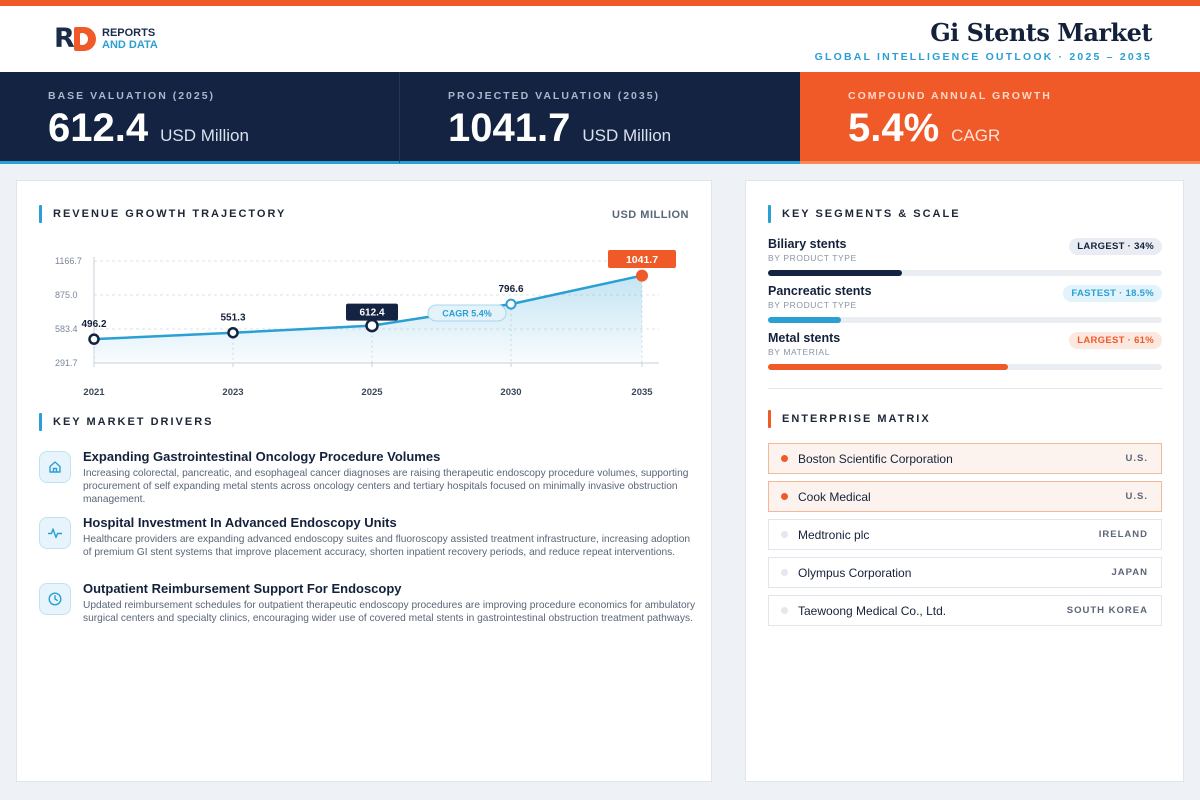  What do you see at coordinates (509, 128) in the screenshot?
I see `kpi-value: 1041.7` at bounding box center [509, 128].